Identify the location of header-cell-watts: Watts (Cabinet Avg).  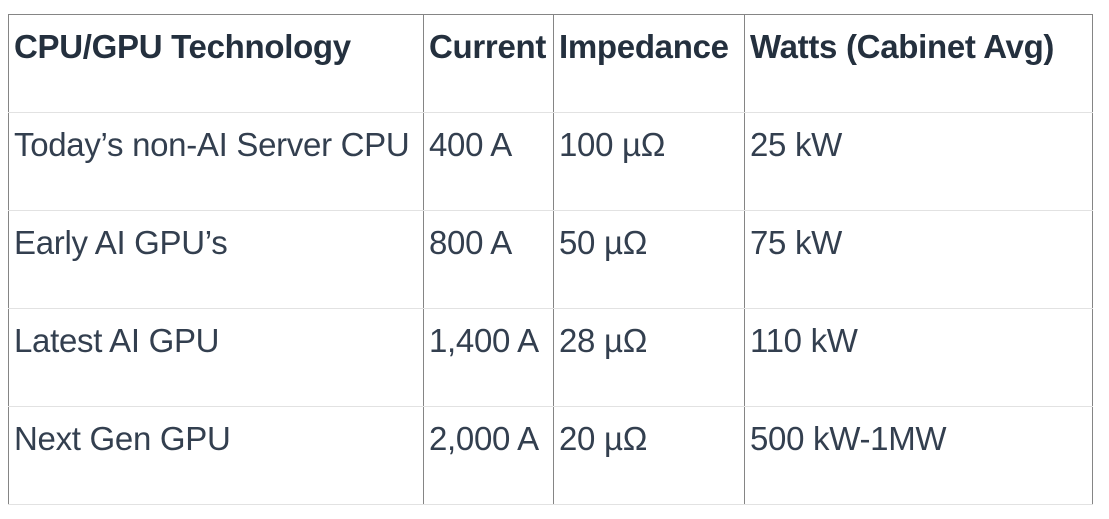
(918, 63).